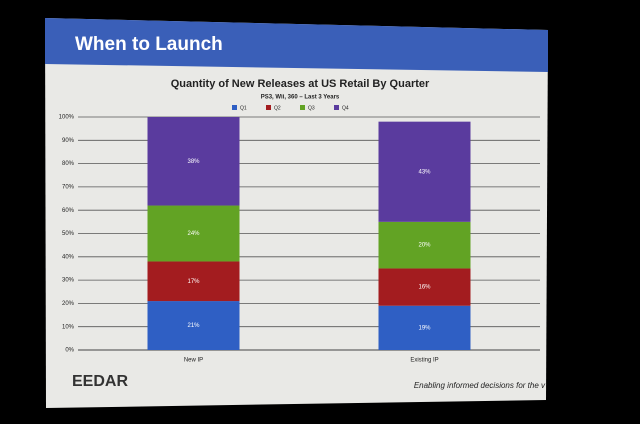  What do you see at coordinates (424, 361) in the screenshot?
I see `x-tick-label: Existing IP` at bounding box center [424, 361].